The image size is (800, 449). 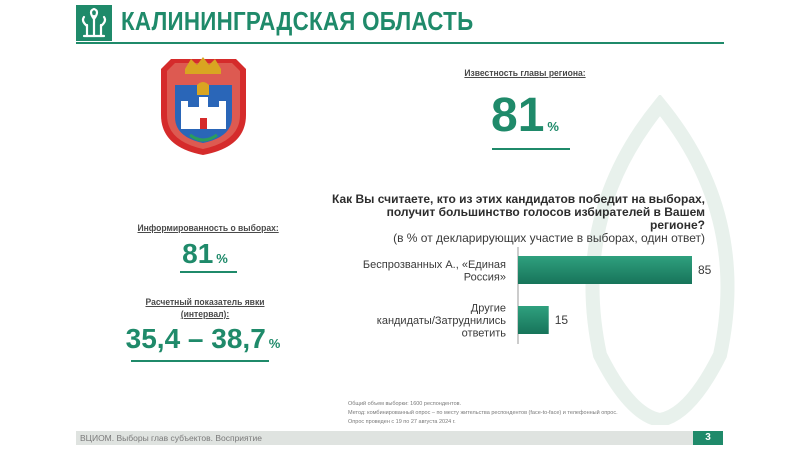 I want to click on informed-label: Информированность о выборах:, so click(x=208, y=228).